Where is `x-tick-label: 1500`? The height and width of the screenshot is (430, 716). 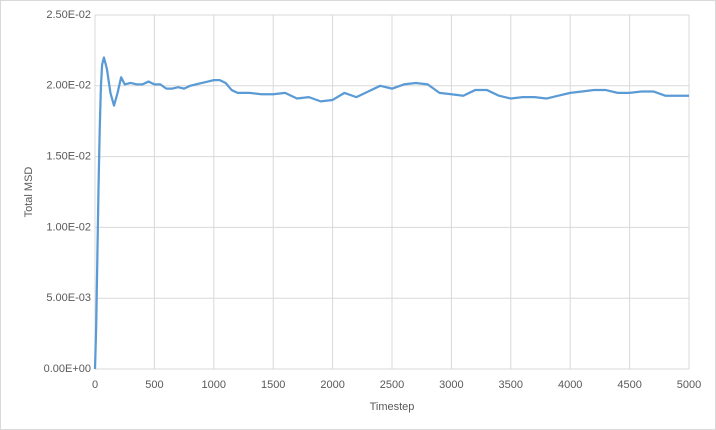
x-tick-label: 1500 is located at coordinates (273, 385).